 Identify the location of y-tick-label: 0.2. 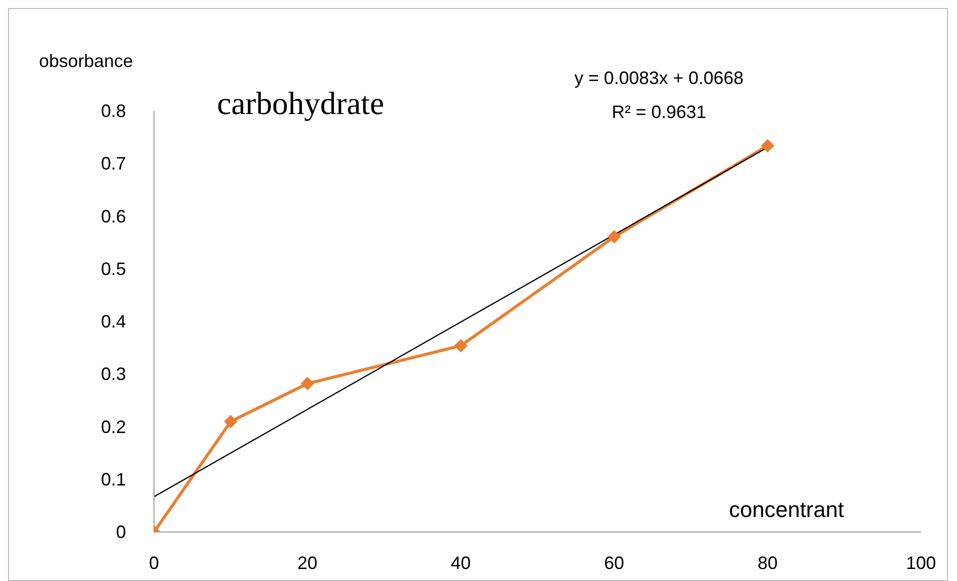
(113, 426).